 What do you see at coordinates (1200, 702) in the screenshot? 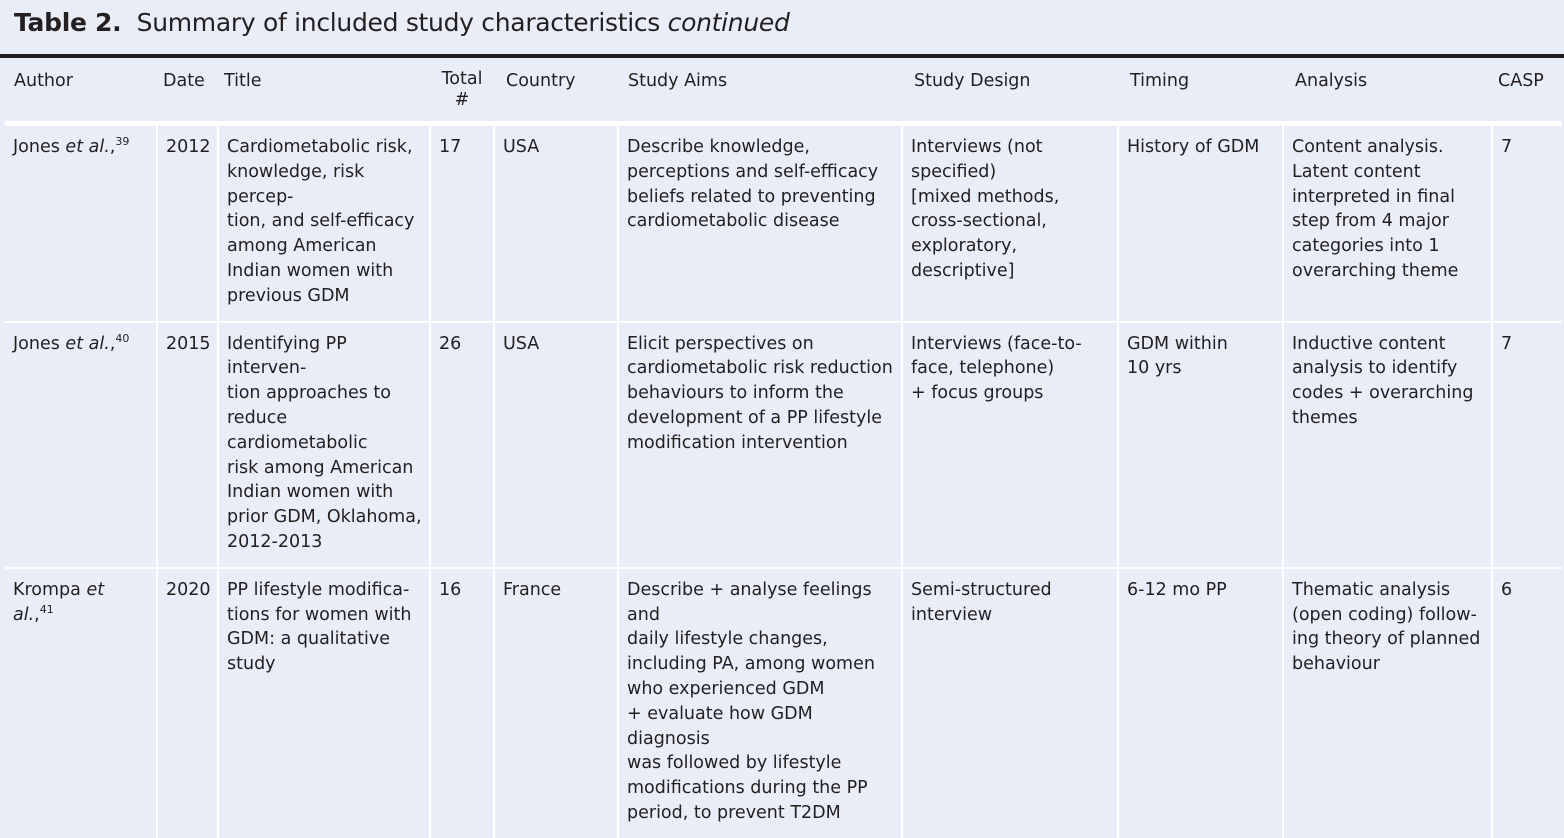
I see `cell-timing: 6-12 mo PP` at bounding box center [1200, 702].